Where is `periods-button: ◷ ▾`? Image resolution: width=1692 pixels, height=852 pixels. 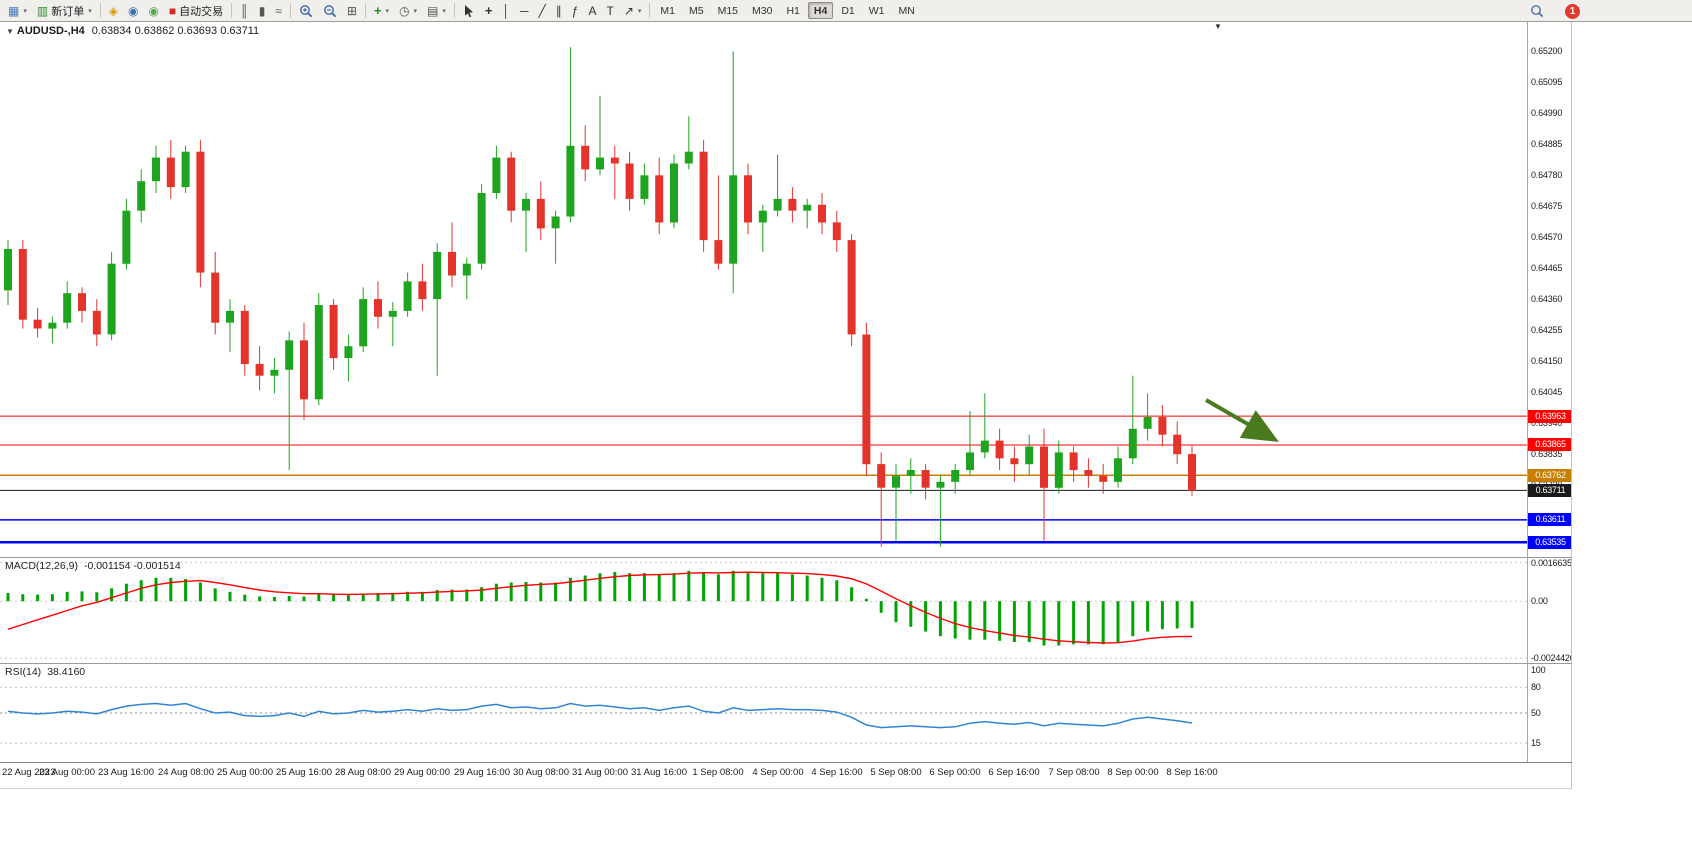 periods-button: ◷ ▾ is located at coordinates (408, 11).